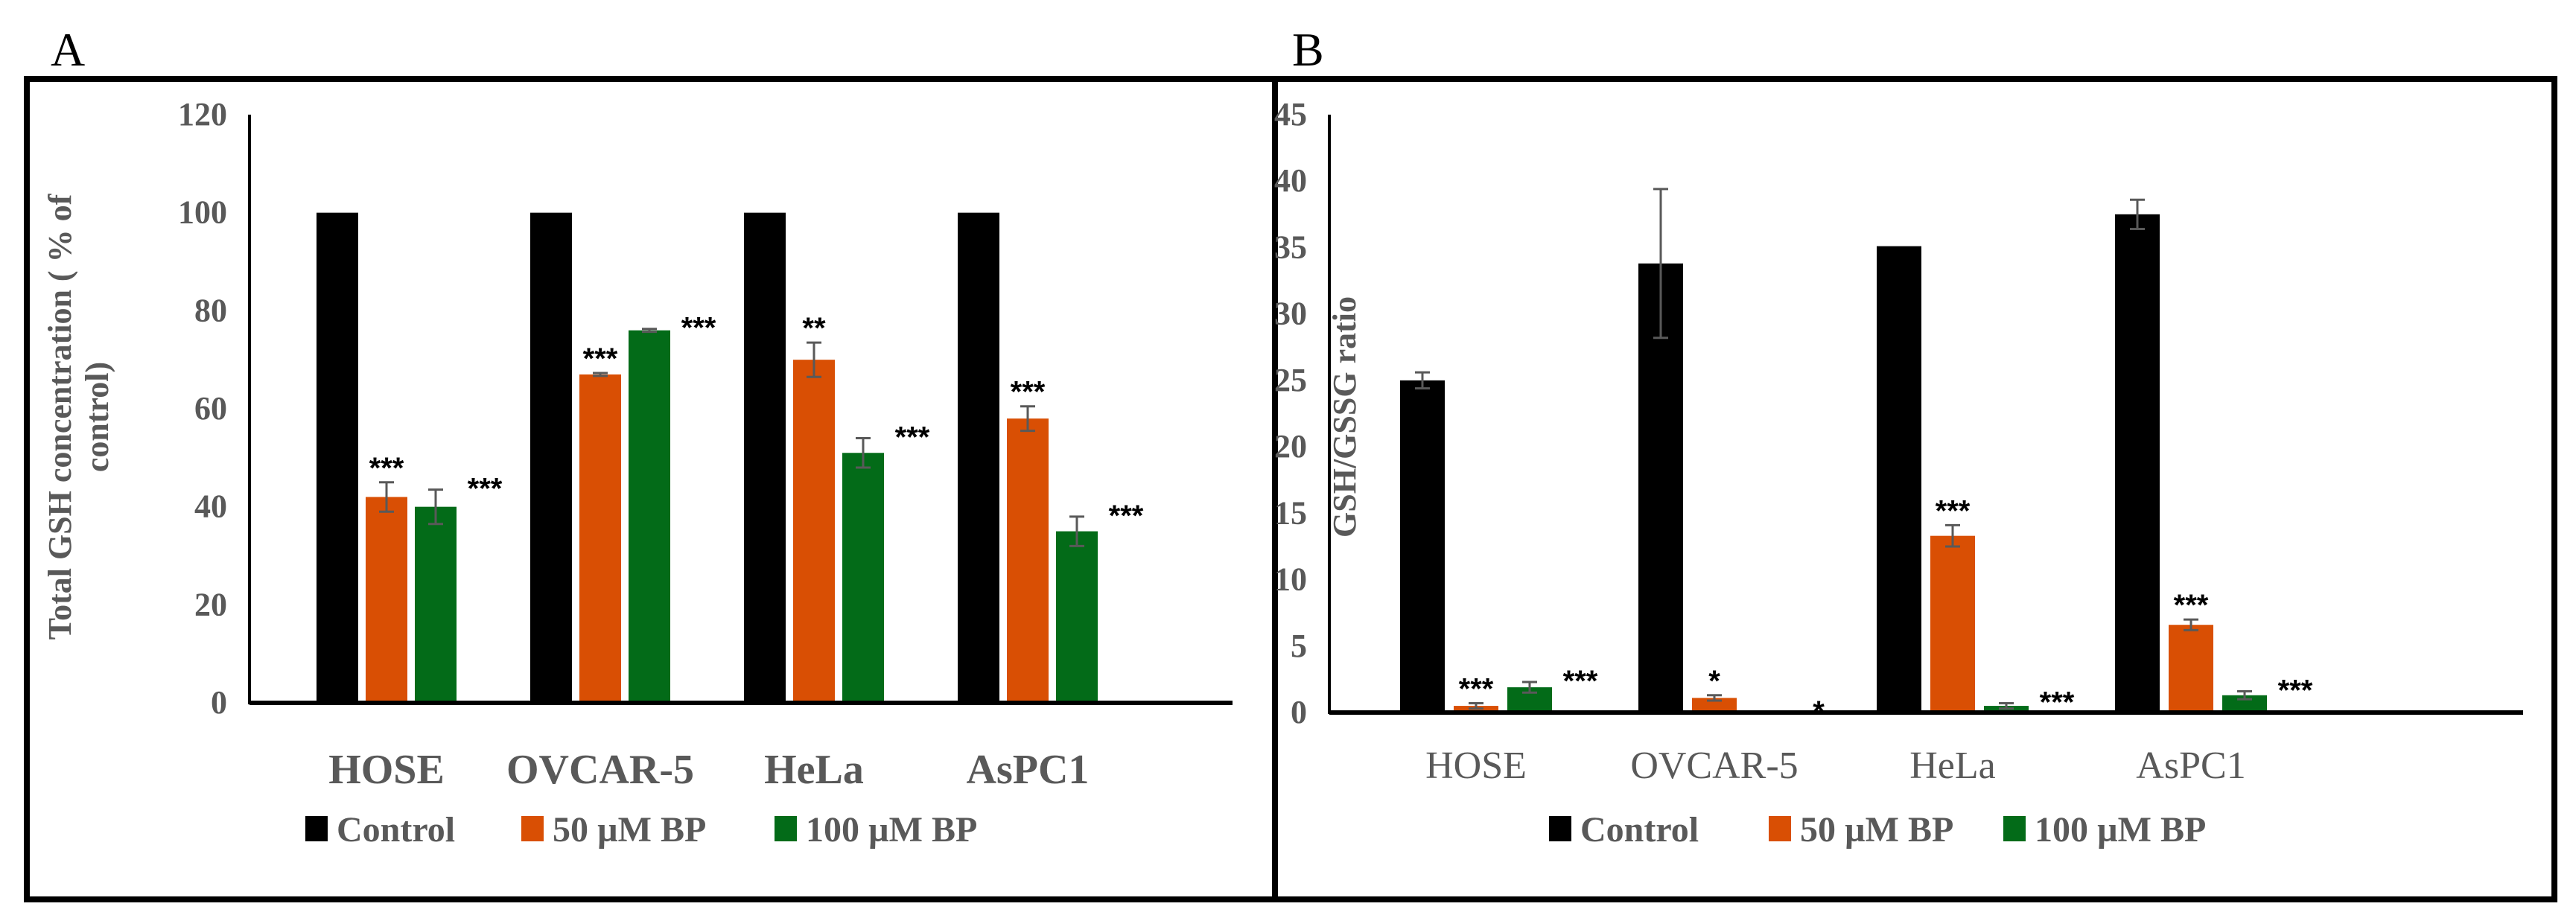  I want to click on y-tick-label: 25, so click(1290, 380).